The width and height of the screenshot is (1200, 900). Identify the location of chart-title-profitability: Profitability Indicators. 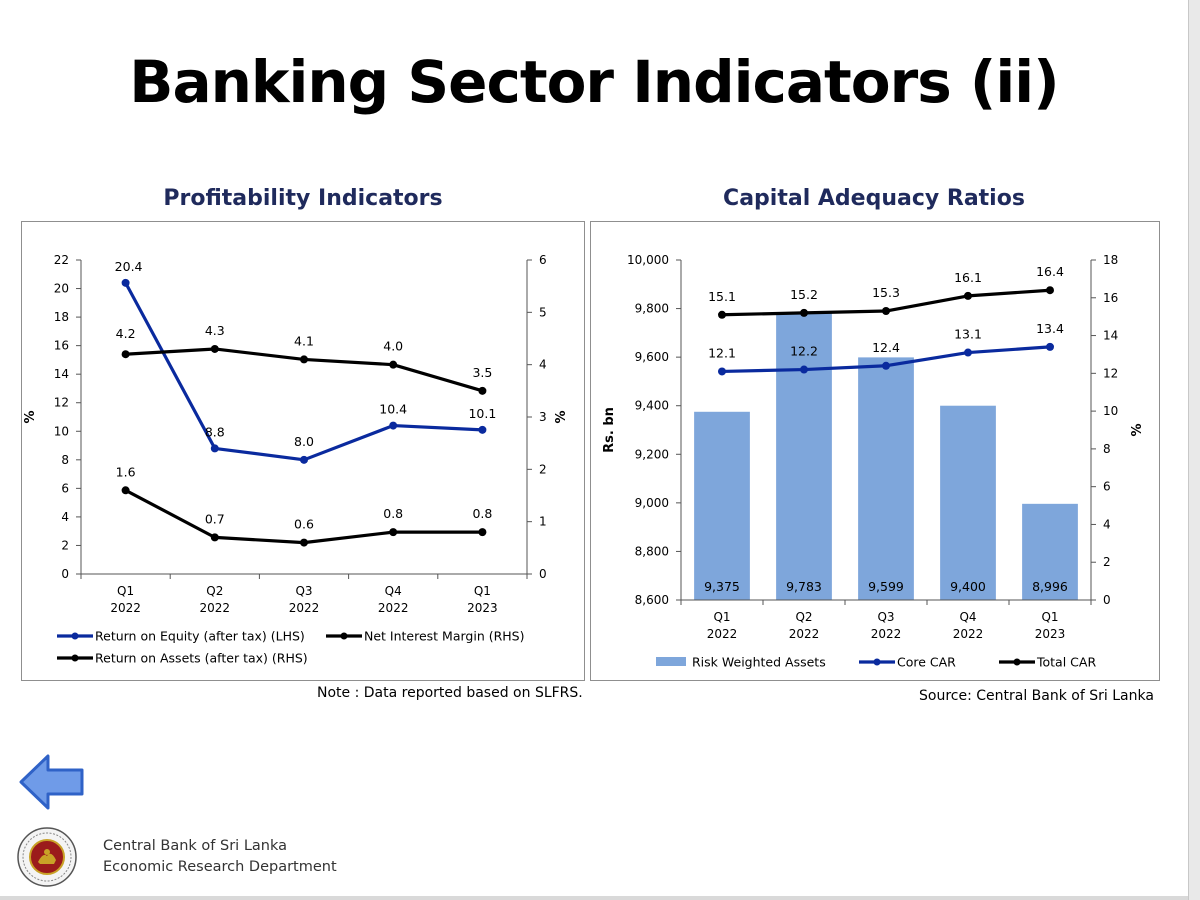
(303, 198).